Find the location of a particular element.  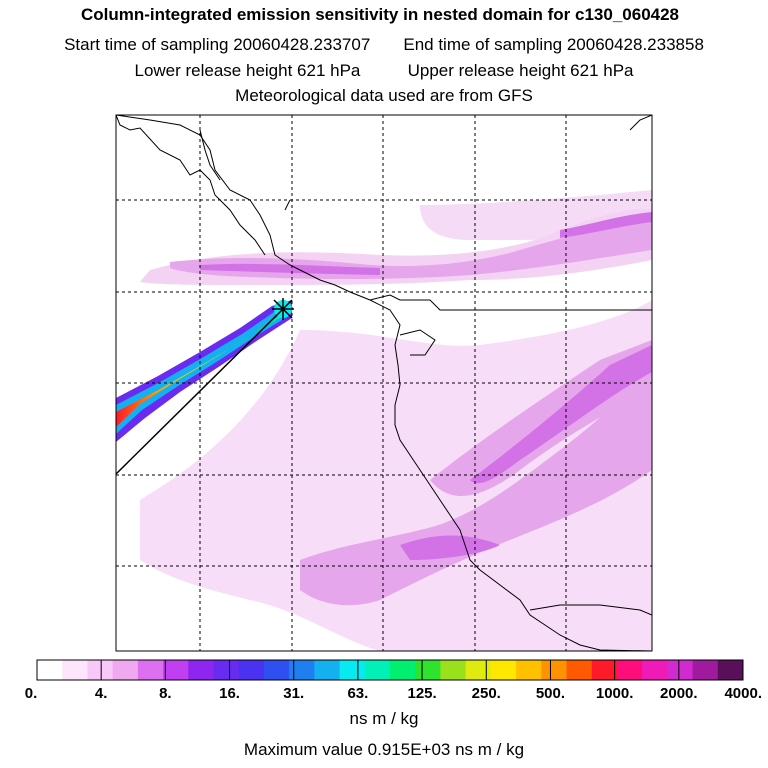

colorbar-tick-label: 31. is located at coordinates (293, 693).